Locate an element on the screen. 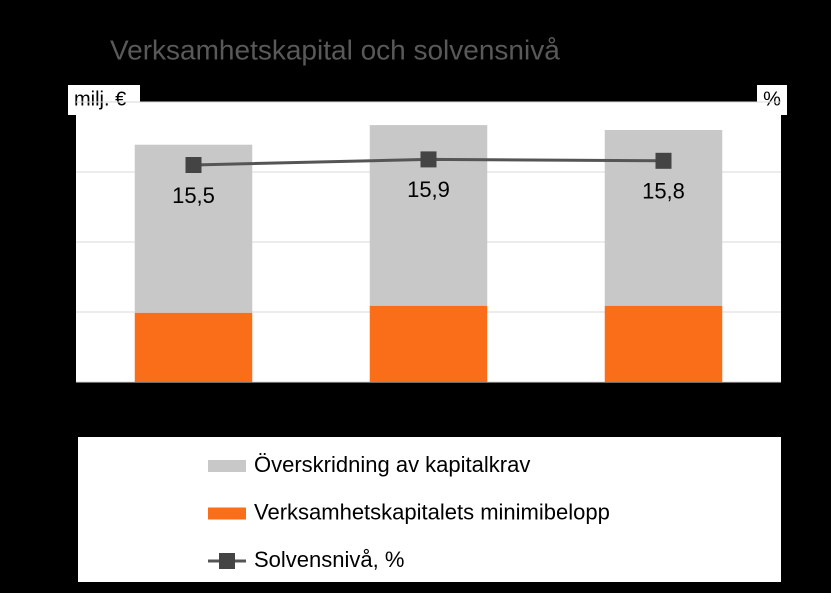 This screenshot has height=593, width=831. data-label: 15,9 is located at coordinates (428, 189).